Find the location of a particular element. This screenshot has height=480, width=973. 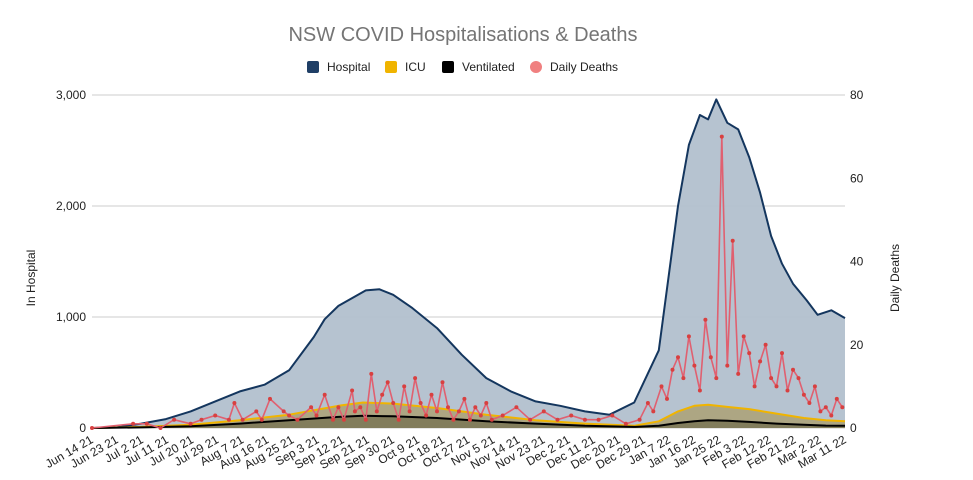

chart-title: NSW COVID Hospitalisations & Deaths is located at coordinates (462, 35).